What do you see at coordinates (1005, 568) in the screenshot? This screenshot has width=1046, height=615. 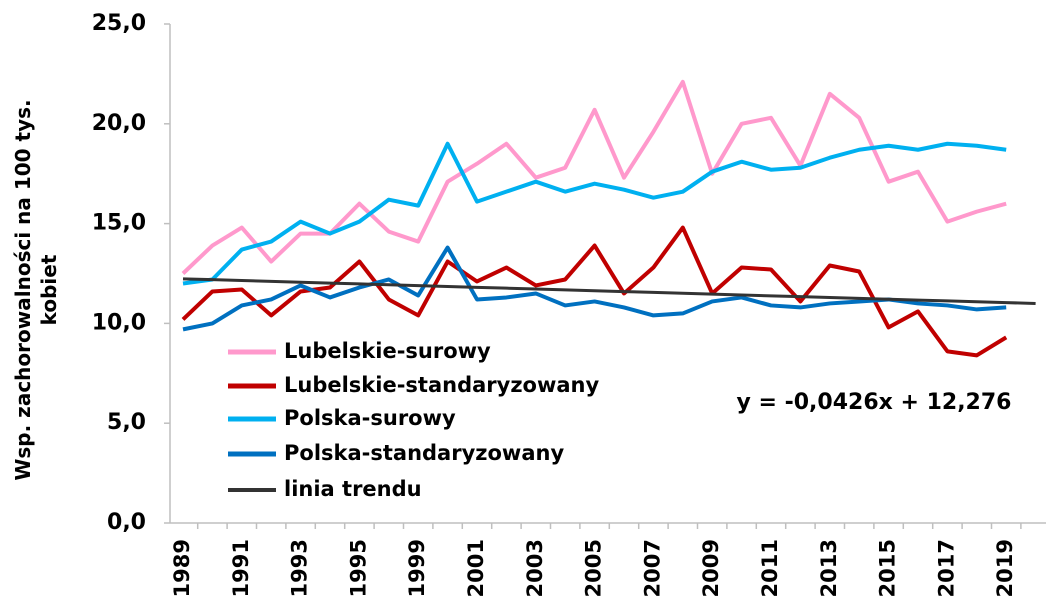 I see `x-tick-label: 2019` at bounding box center [1005, 568].